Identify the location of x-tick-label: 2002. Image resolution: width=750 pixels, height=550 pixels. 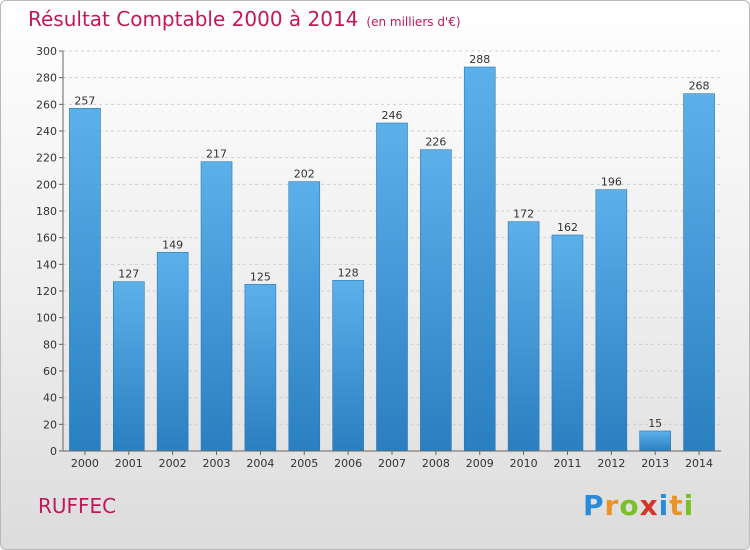
(173, 463).